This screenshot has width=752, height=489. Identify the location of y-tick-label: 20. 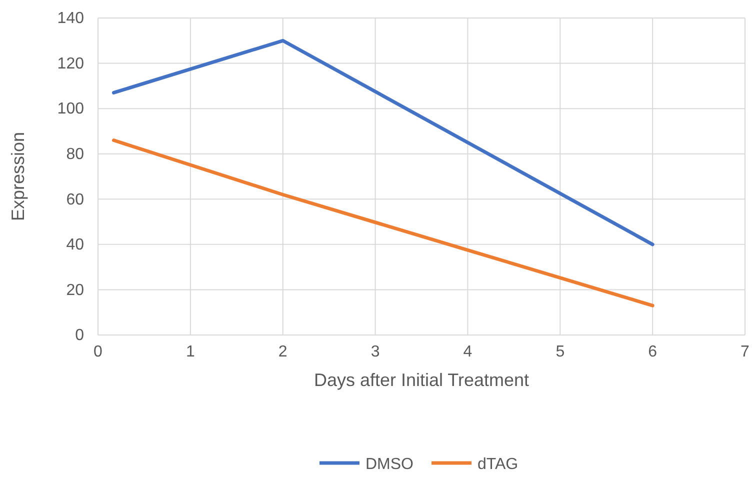
(75, 290).